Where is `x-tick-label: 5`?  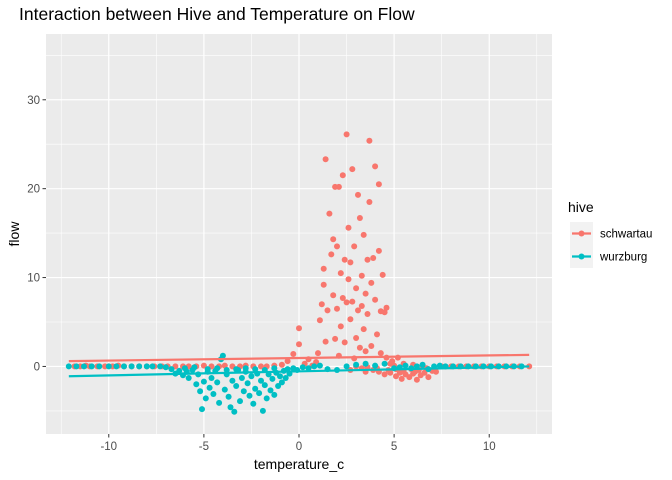
x-tick-label: 5 is located at coordinates (394, 447).